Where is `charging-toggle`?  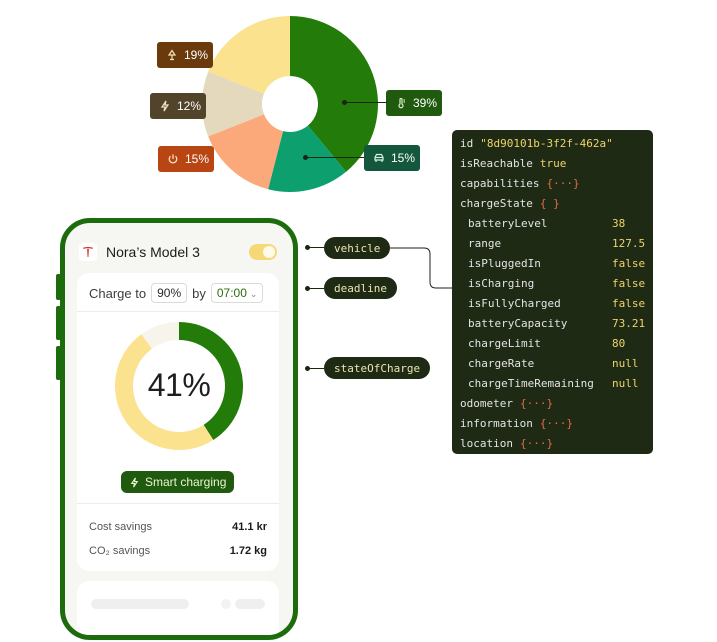 charging-toggle is located at coordinates (263, 252).